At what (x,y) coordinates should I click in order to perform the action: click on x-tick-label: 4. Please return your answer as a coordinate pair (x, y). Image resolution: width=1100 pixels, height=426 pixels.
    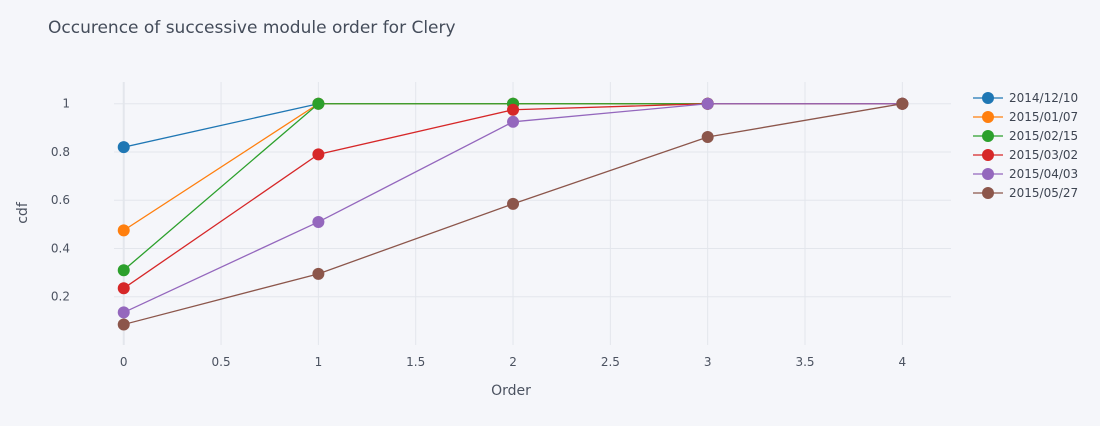
    Looking at the image, I should click on (903, 362).